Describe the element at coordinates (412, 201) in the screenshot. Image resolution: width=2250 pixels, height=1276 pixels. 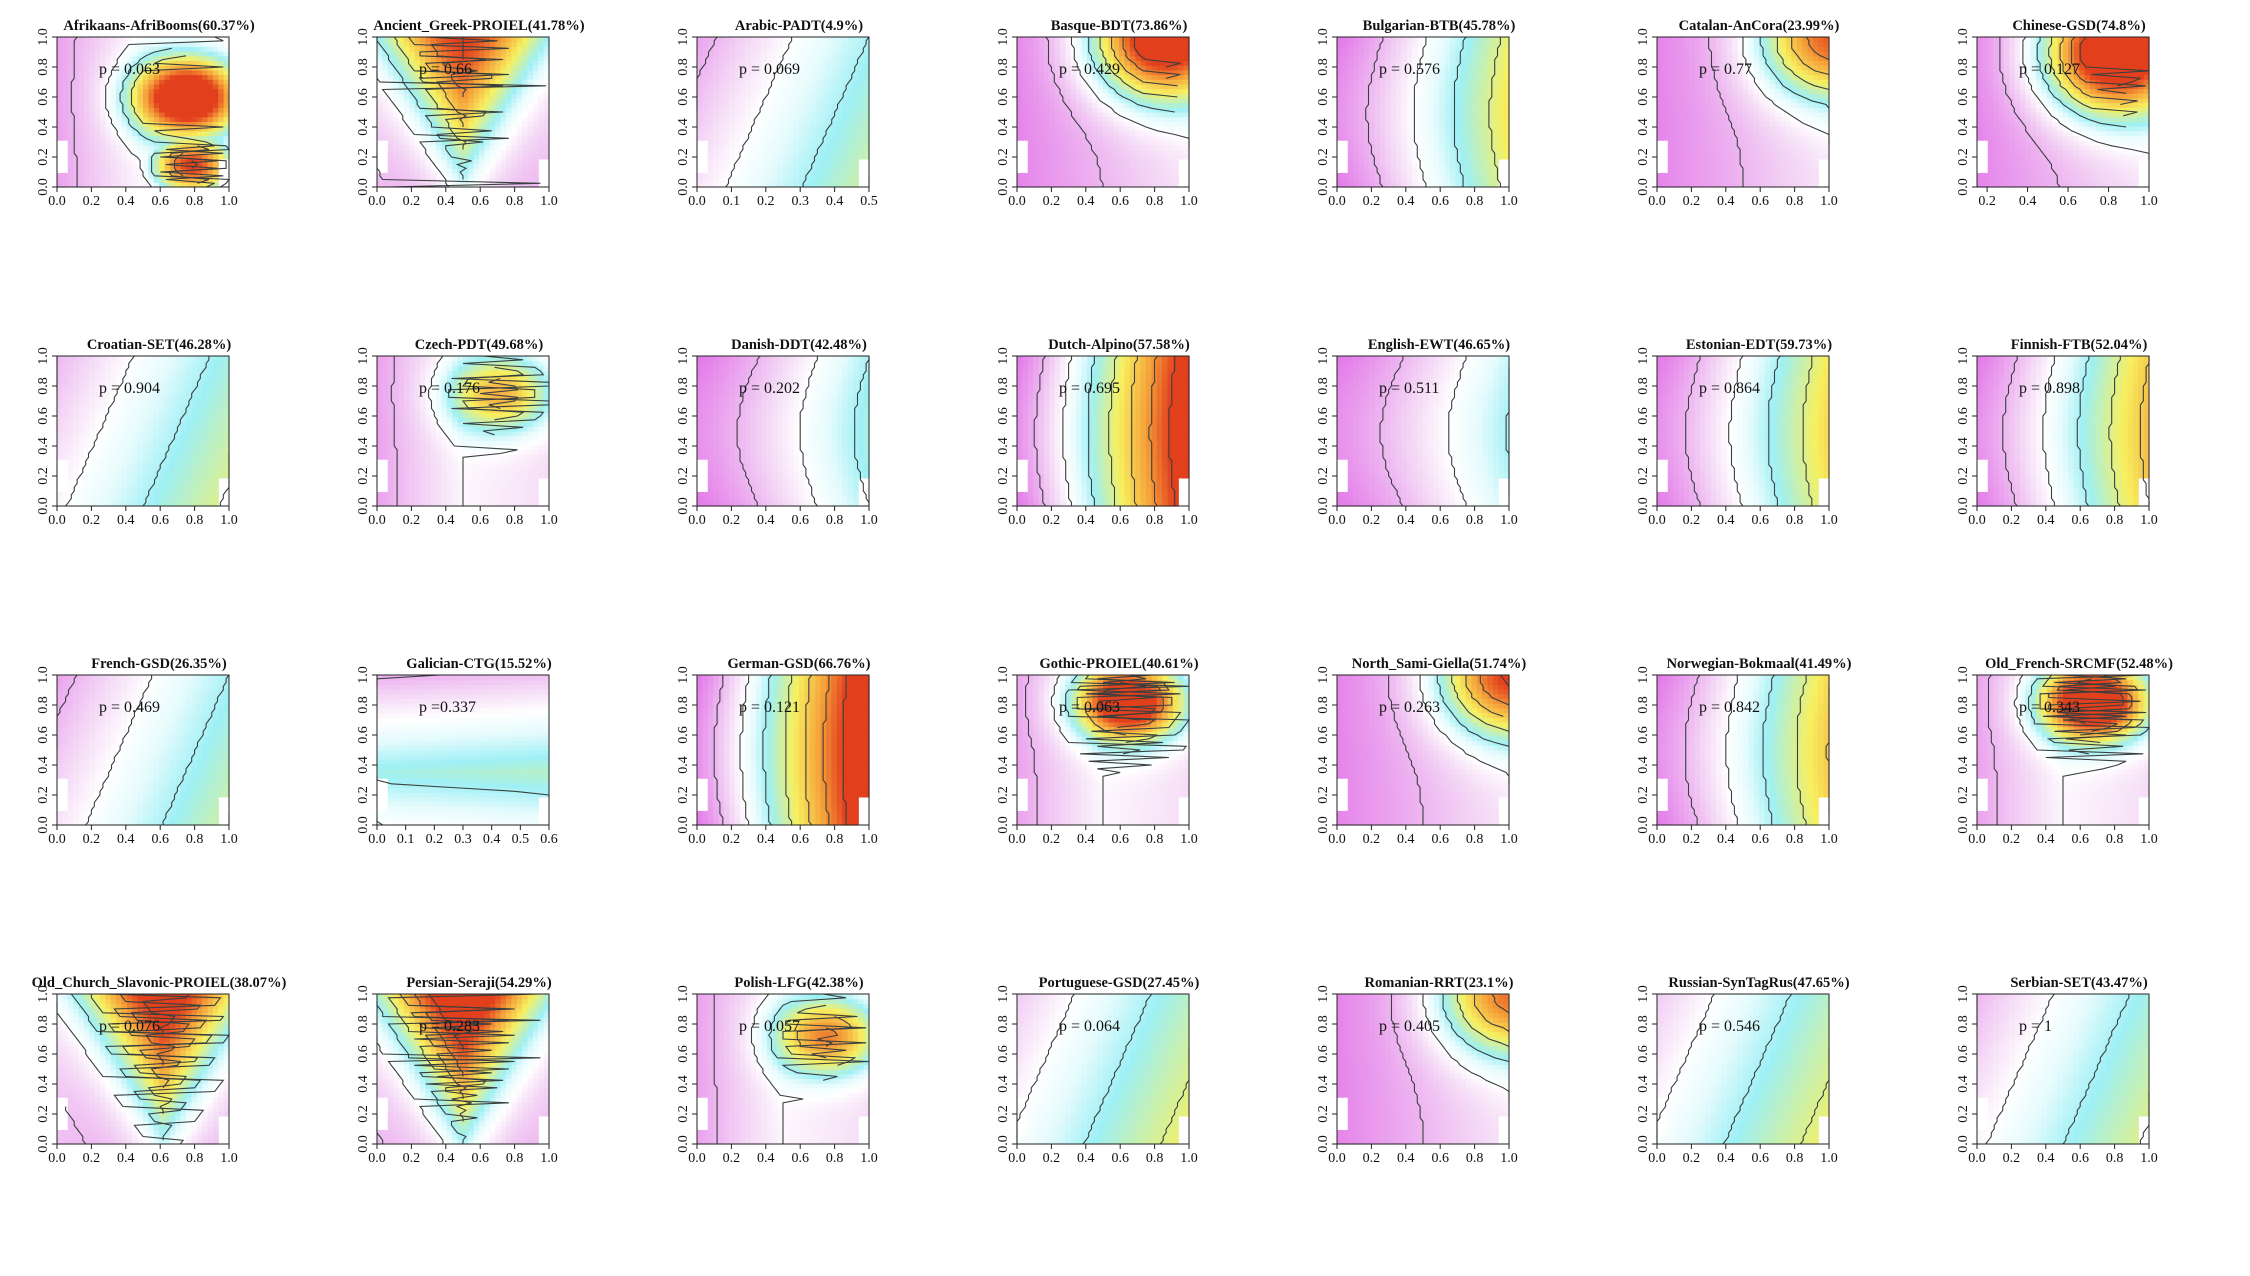
I see `x-tick-label: 0.2` at that location.